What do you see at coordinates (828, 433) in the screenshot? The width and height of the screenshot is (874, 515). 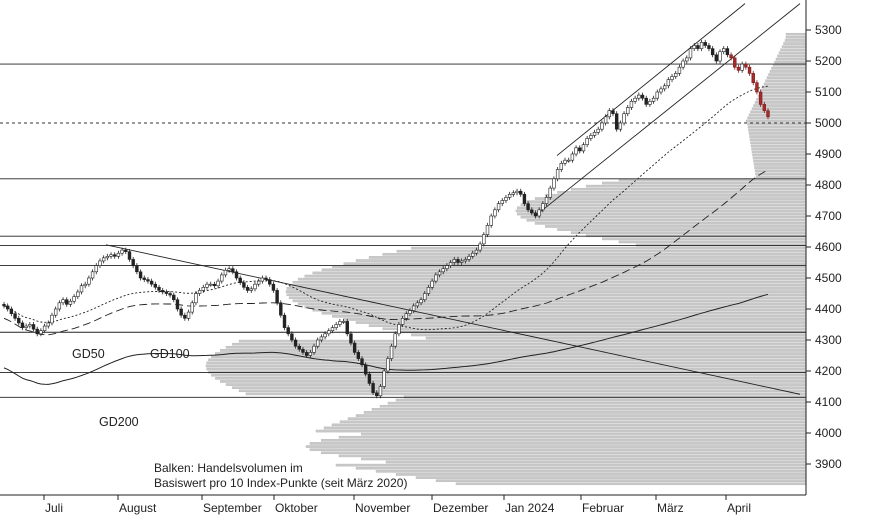 I see `y-tick-label: 4000` at bounding box center [828, 433].